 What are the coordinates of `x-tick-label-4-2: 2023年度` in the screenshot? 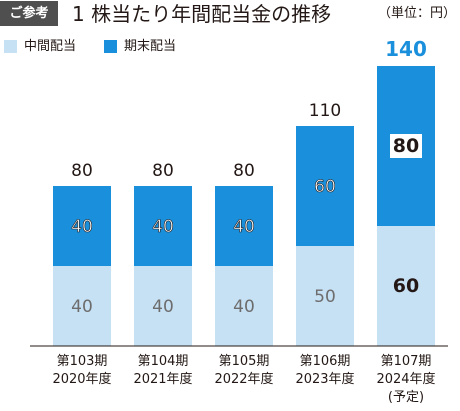 It's located at (324, 379).